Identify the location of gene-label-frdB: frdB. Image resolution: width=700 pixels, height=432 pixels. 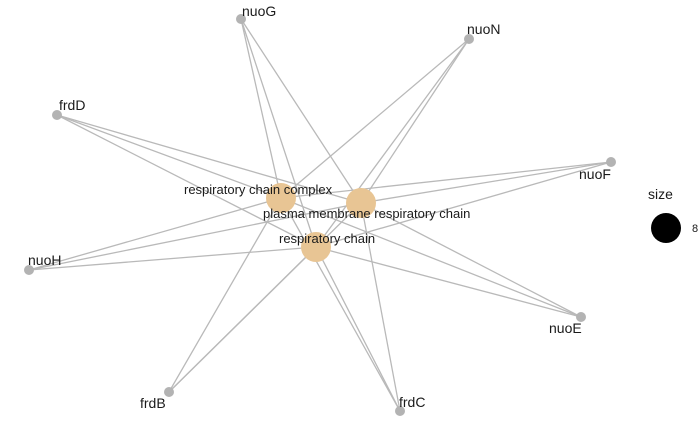
(153, 403).